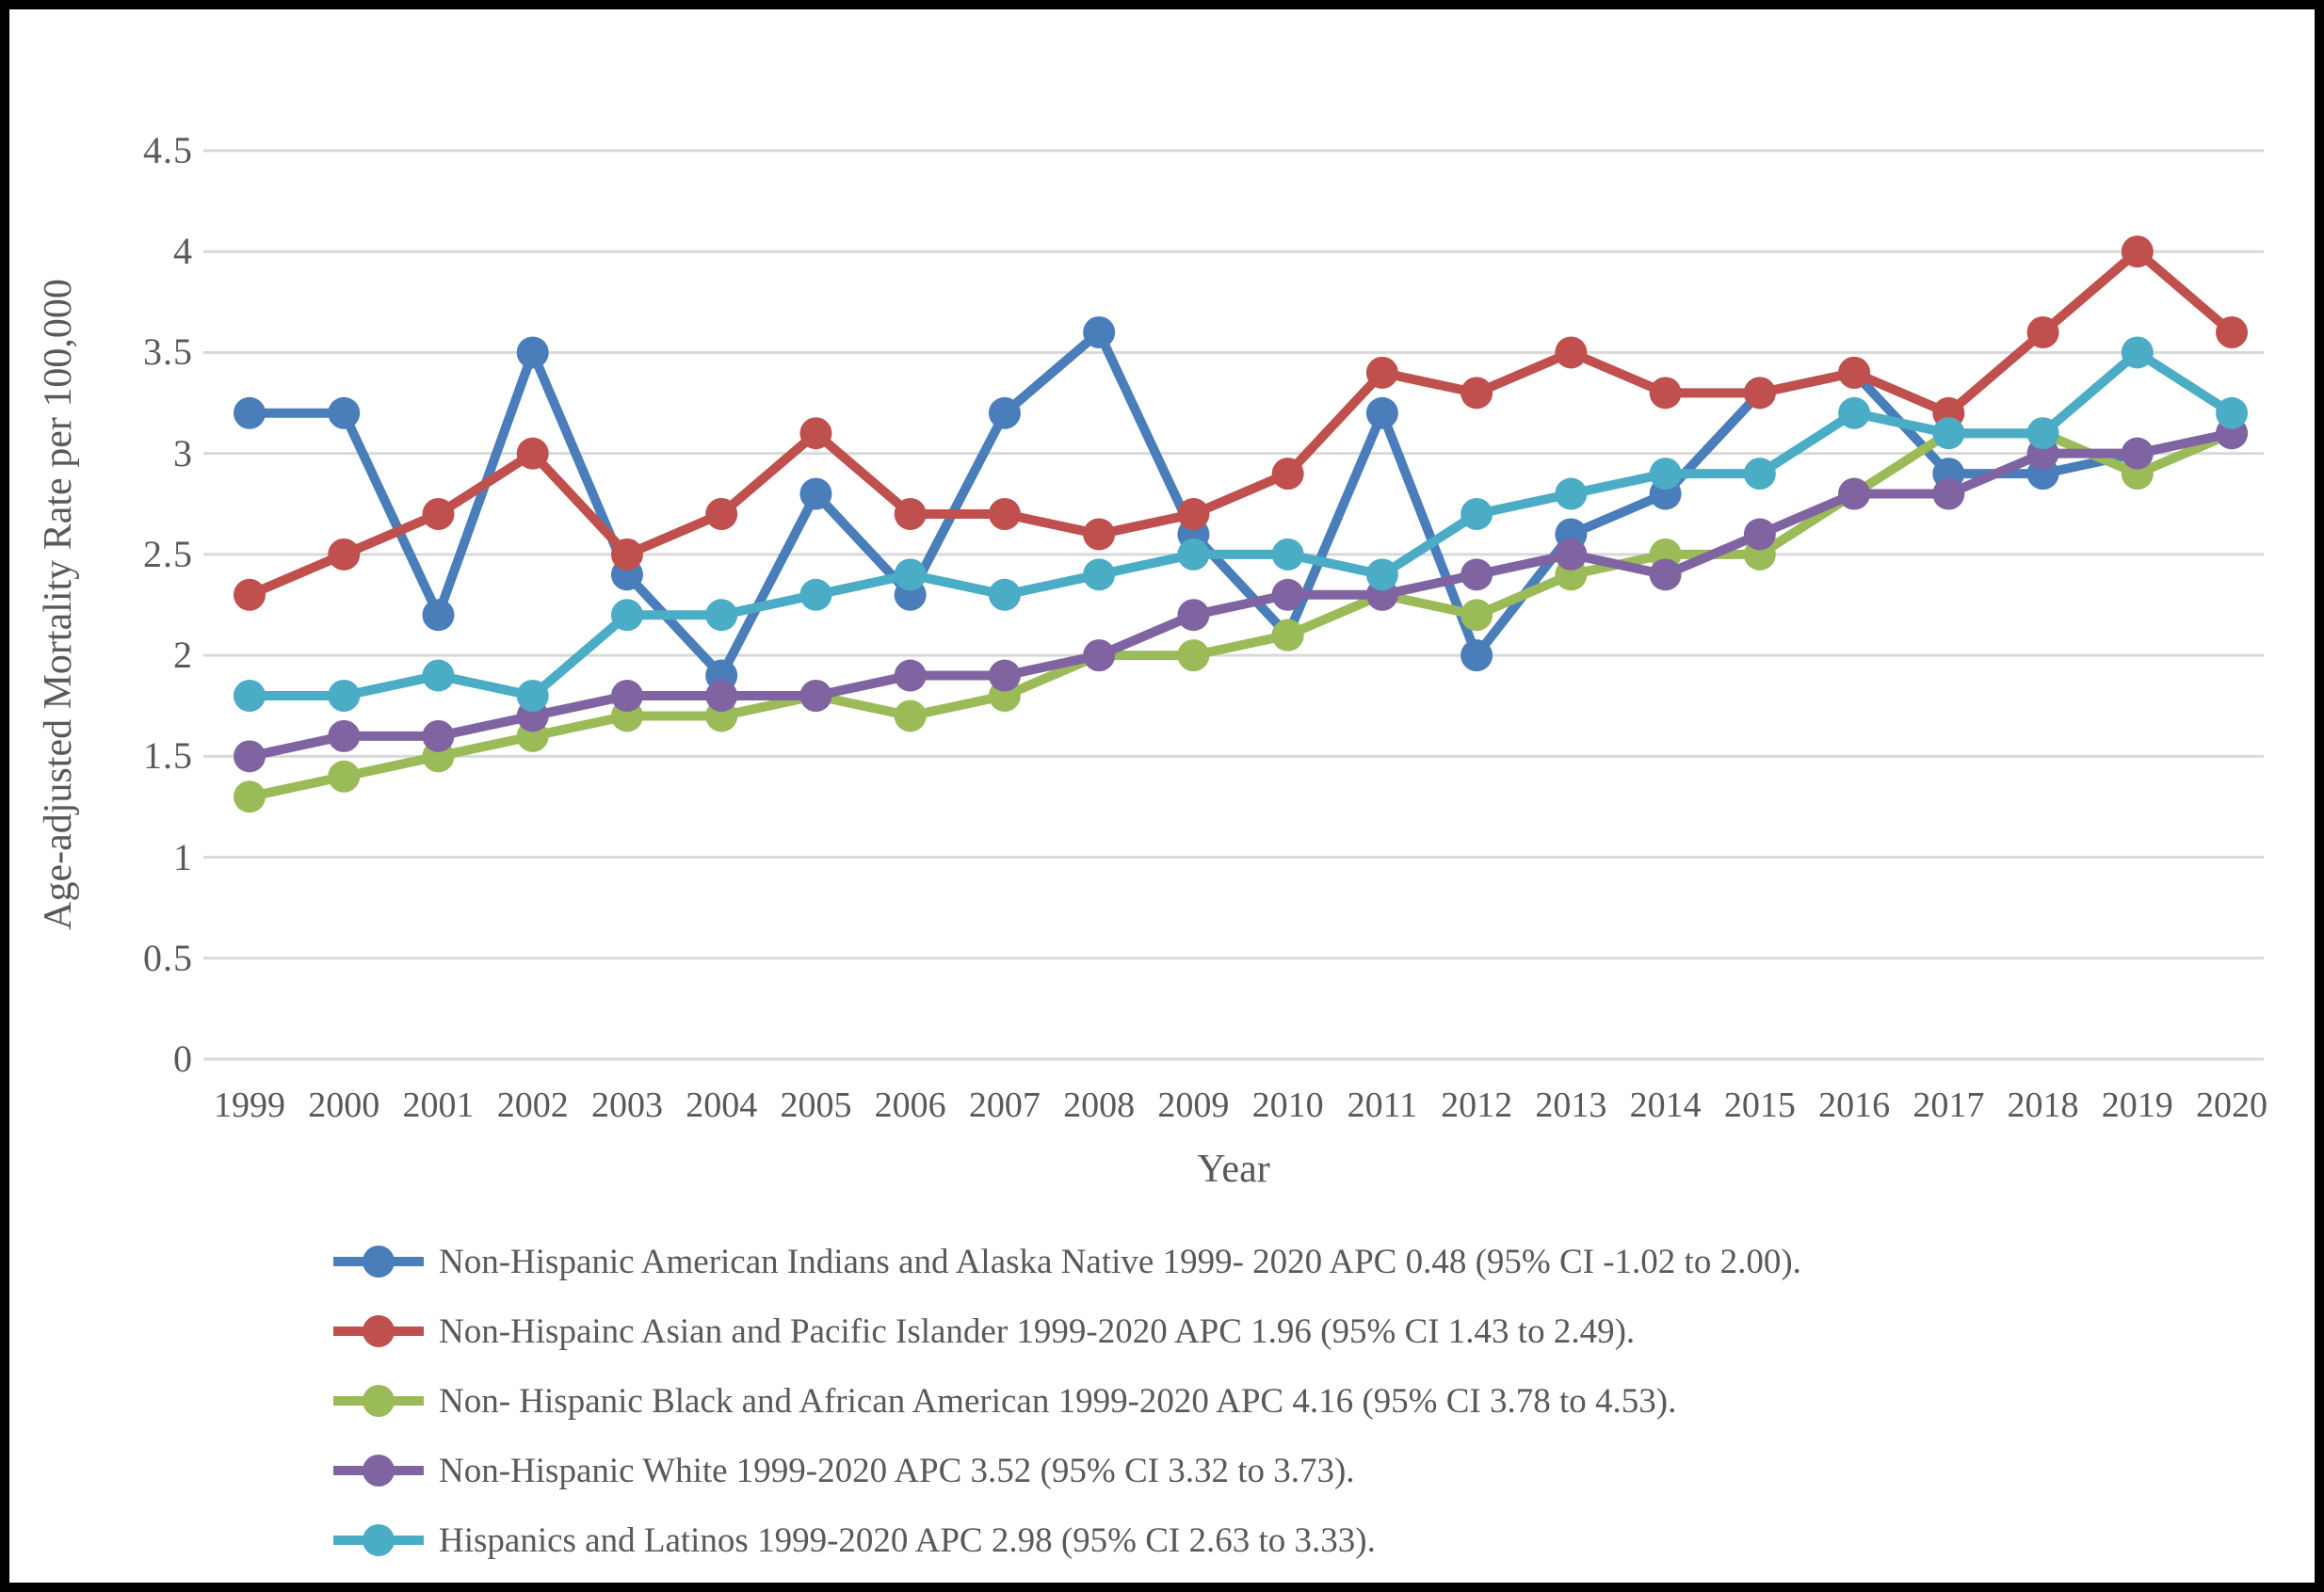 The width and height of the screenshot is (2324, 1592). Describe the element at coordinates (168, 150) in the screenshot. I see `y-tick-label: 4.5` at that location.